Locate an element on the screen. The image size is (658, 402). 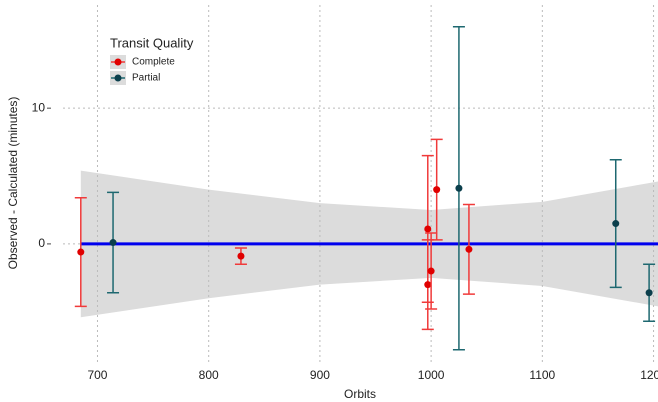
y-tick-label: 10 is located at coordinates (39, 107).